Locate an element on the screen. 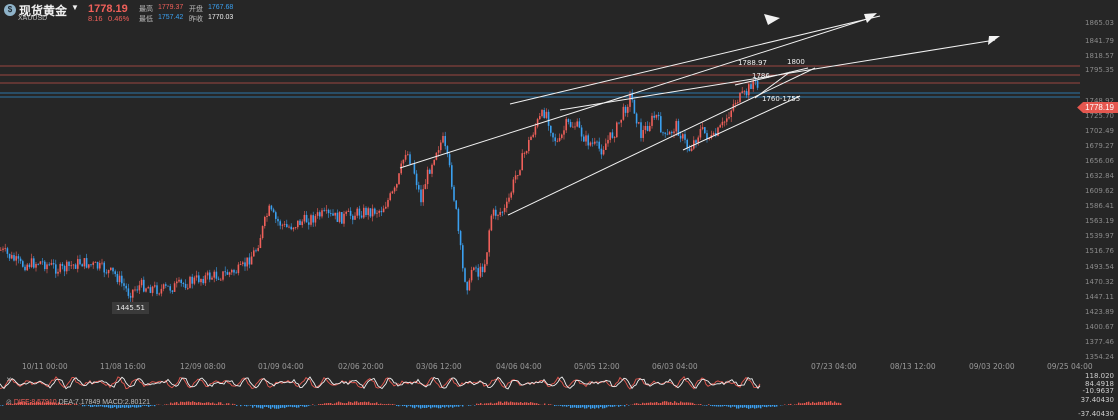  gold-coin-icon: $ is located at coordinates (10, 10).